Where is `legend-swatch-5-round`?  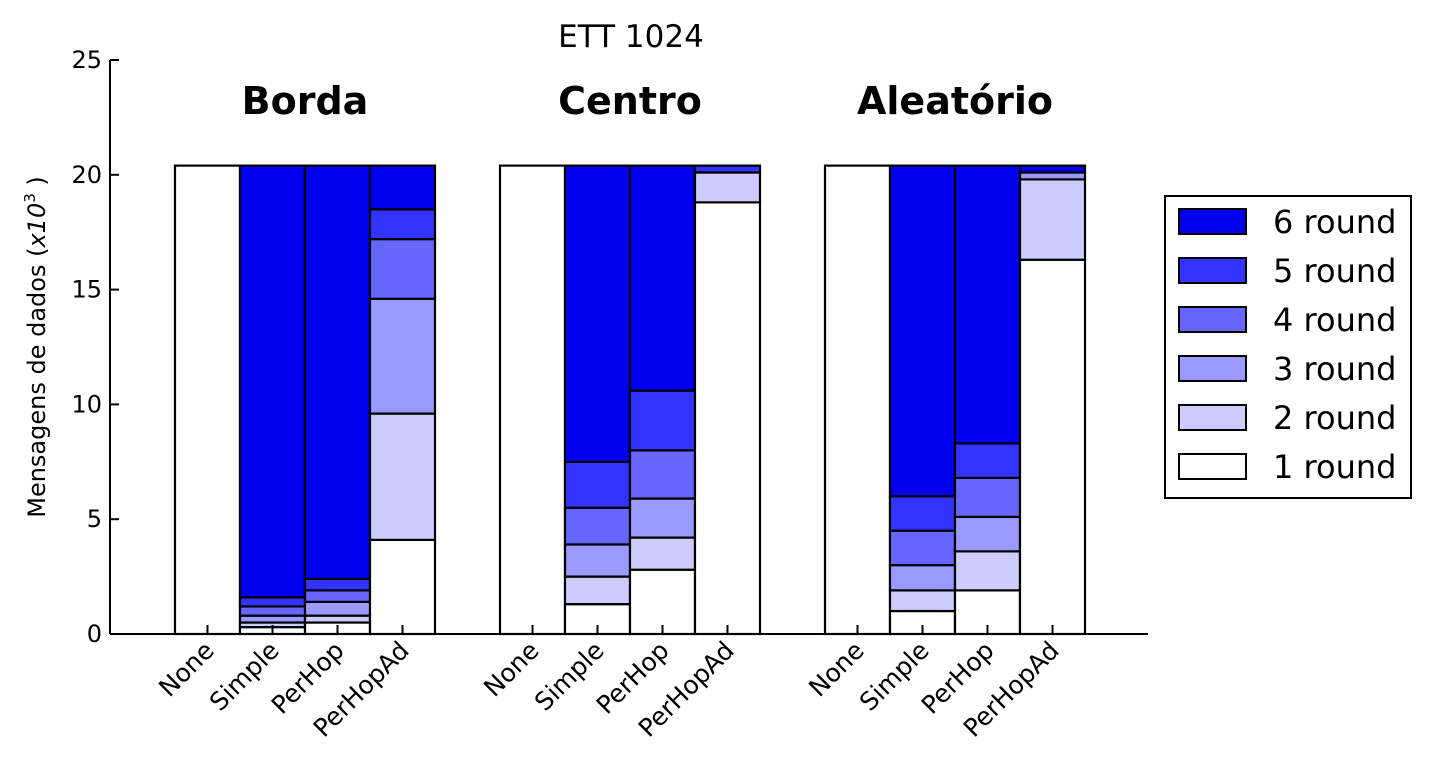 legend-swatch-5-round is located at coordinates (1212, 270).